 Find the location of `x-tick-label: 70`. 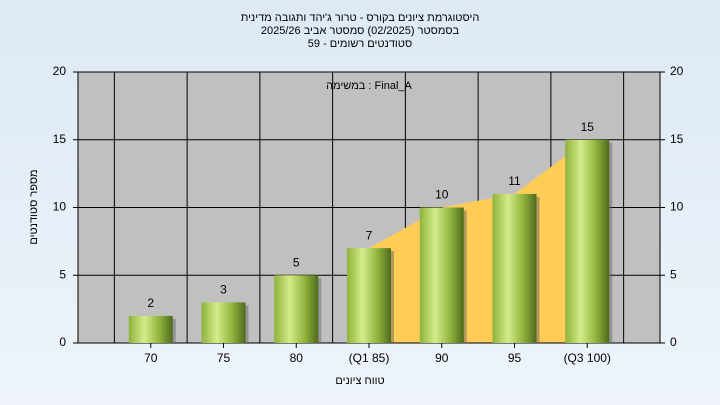

x-tick-label: 70 is located at coordinates (151, 358).